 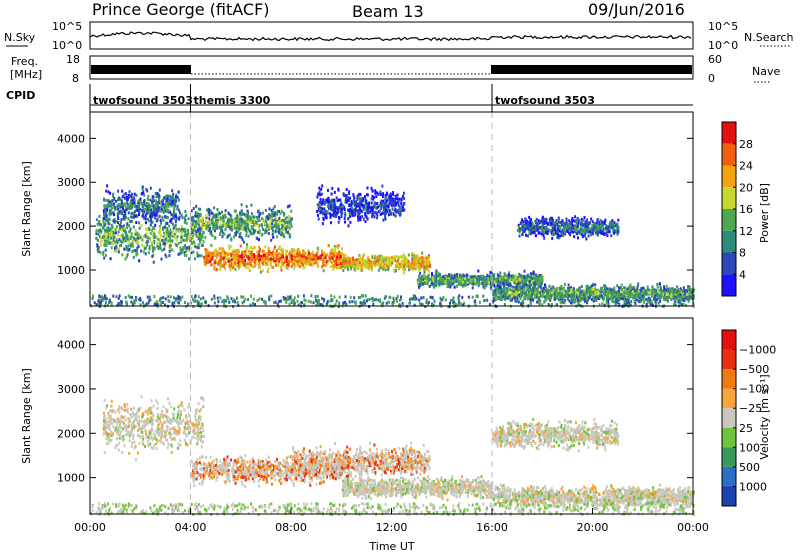 I want to click on freq-tick-bottom: 8, so click(x=75, y=78).